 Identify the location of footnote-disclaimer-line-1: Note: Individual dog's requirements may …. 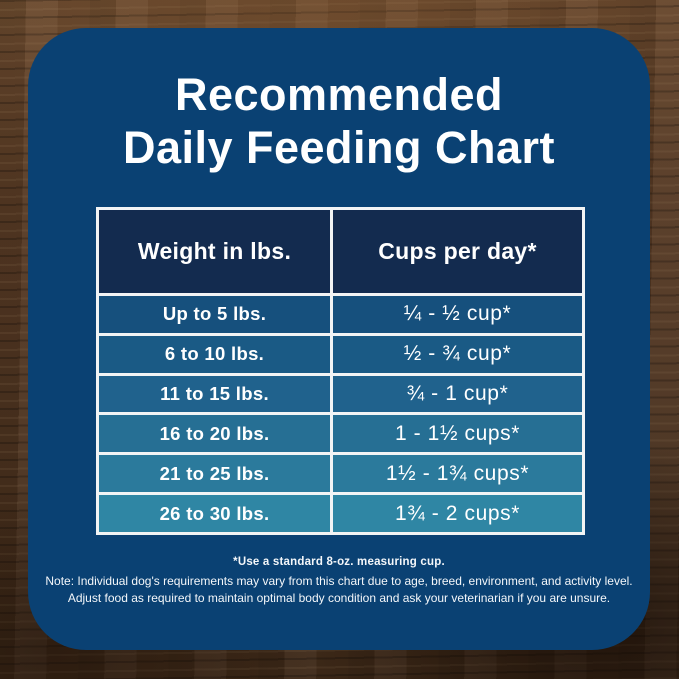
(339, 581).